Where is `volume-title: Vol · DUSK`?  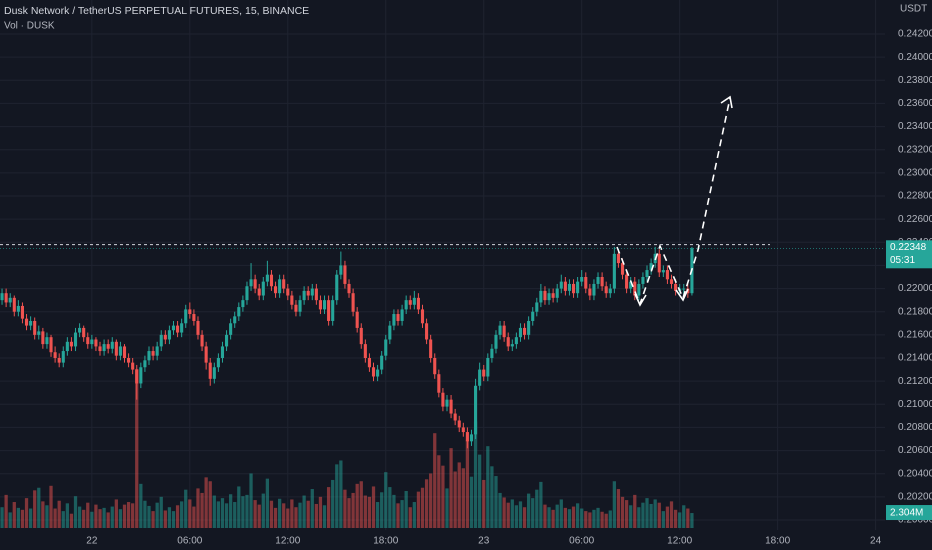 volume-title: Vol · DUSK is located at coordinates (29, 26).